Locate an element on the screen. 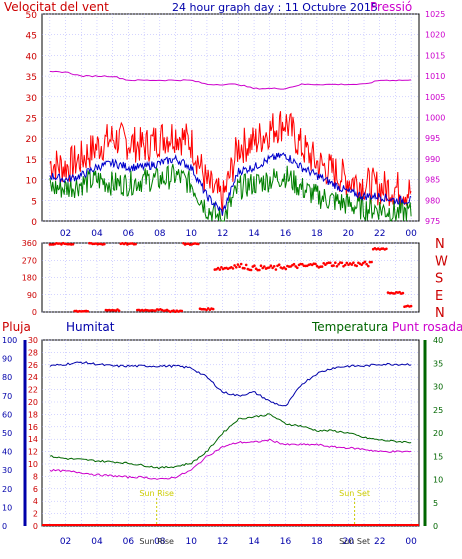 This screenshot has height=559, width=462. compass-label: N is located at coordinates (440, 313).